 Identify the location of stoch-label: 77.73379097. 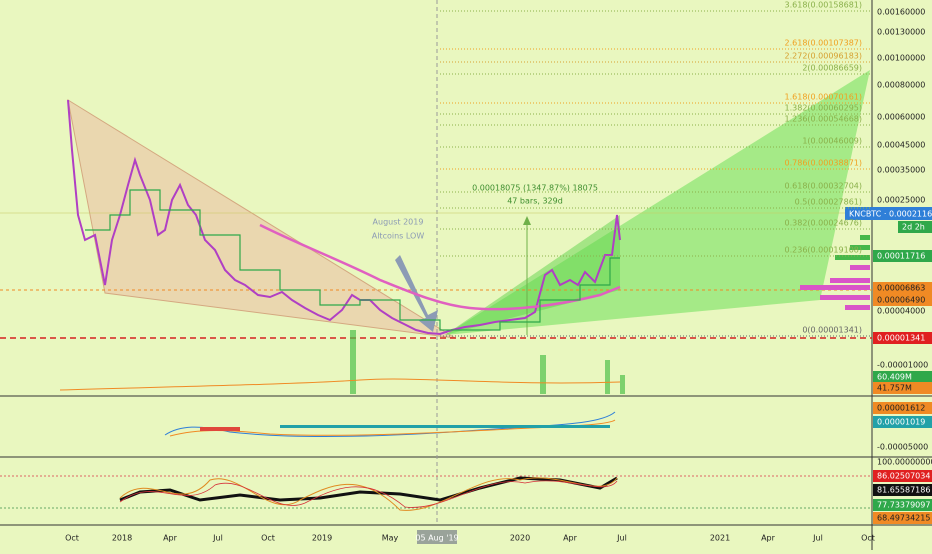
(903, 505).